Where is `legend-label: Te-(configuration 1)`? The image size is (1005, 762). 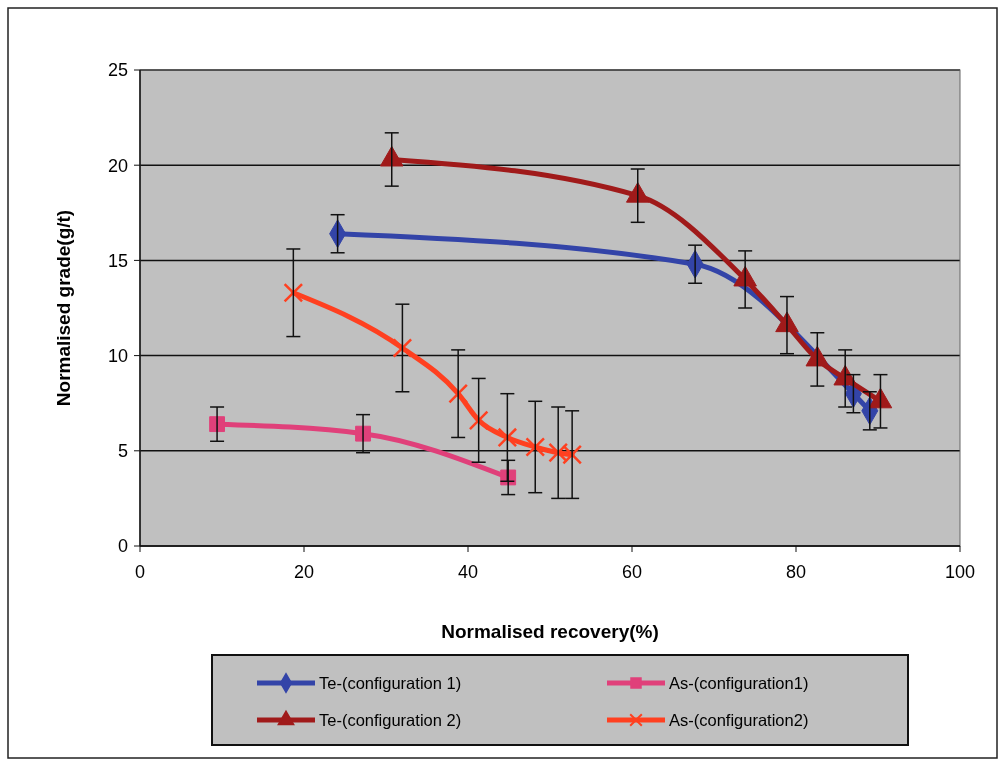
legend-label: Te-(configuration 1) is located at coordinates (390, 682).